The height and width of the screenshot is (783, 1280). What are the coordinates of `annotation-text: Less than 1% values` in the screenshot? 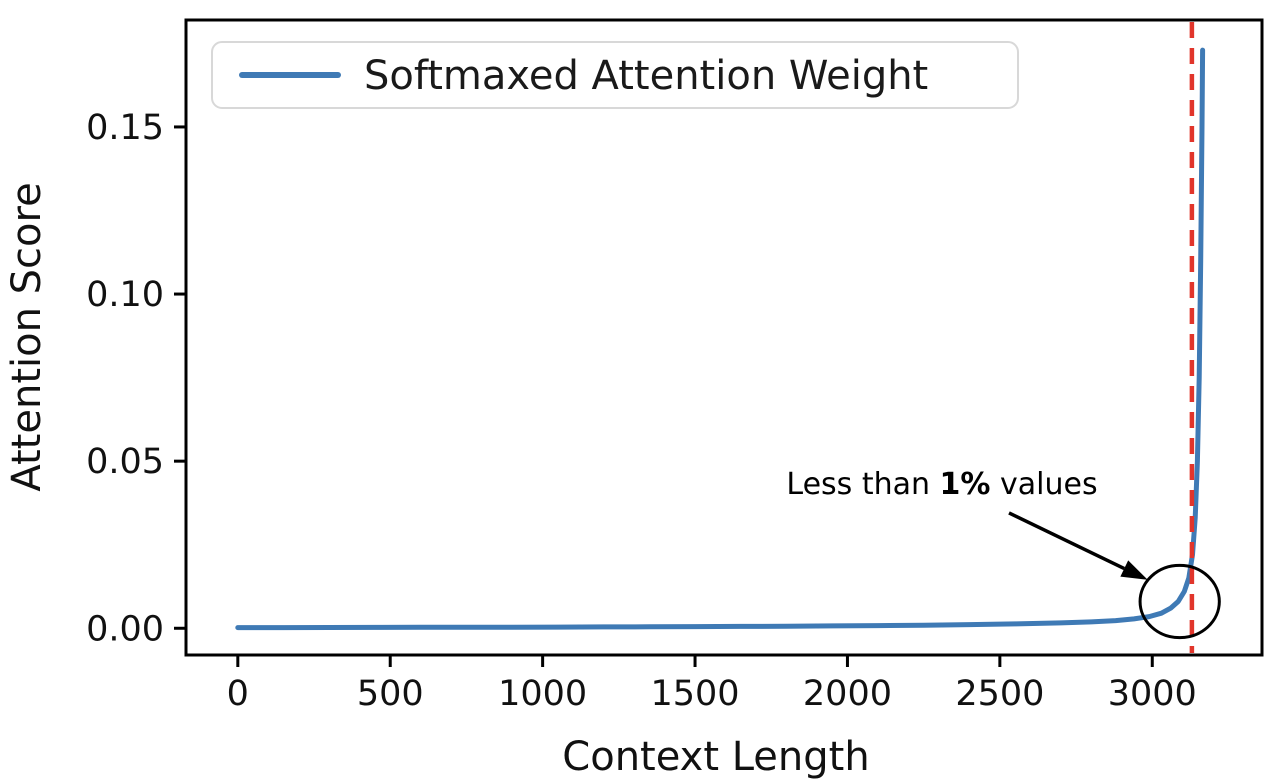 It's located at (941, 484).